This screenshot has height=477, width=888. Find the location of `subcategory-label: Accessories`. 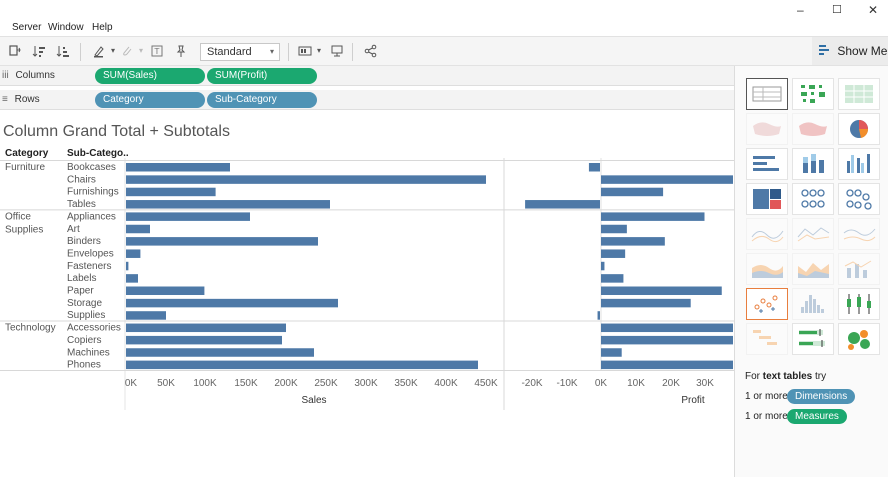

subcategory-label: Accessories is located at coordinates (94, 328).